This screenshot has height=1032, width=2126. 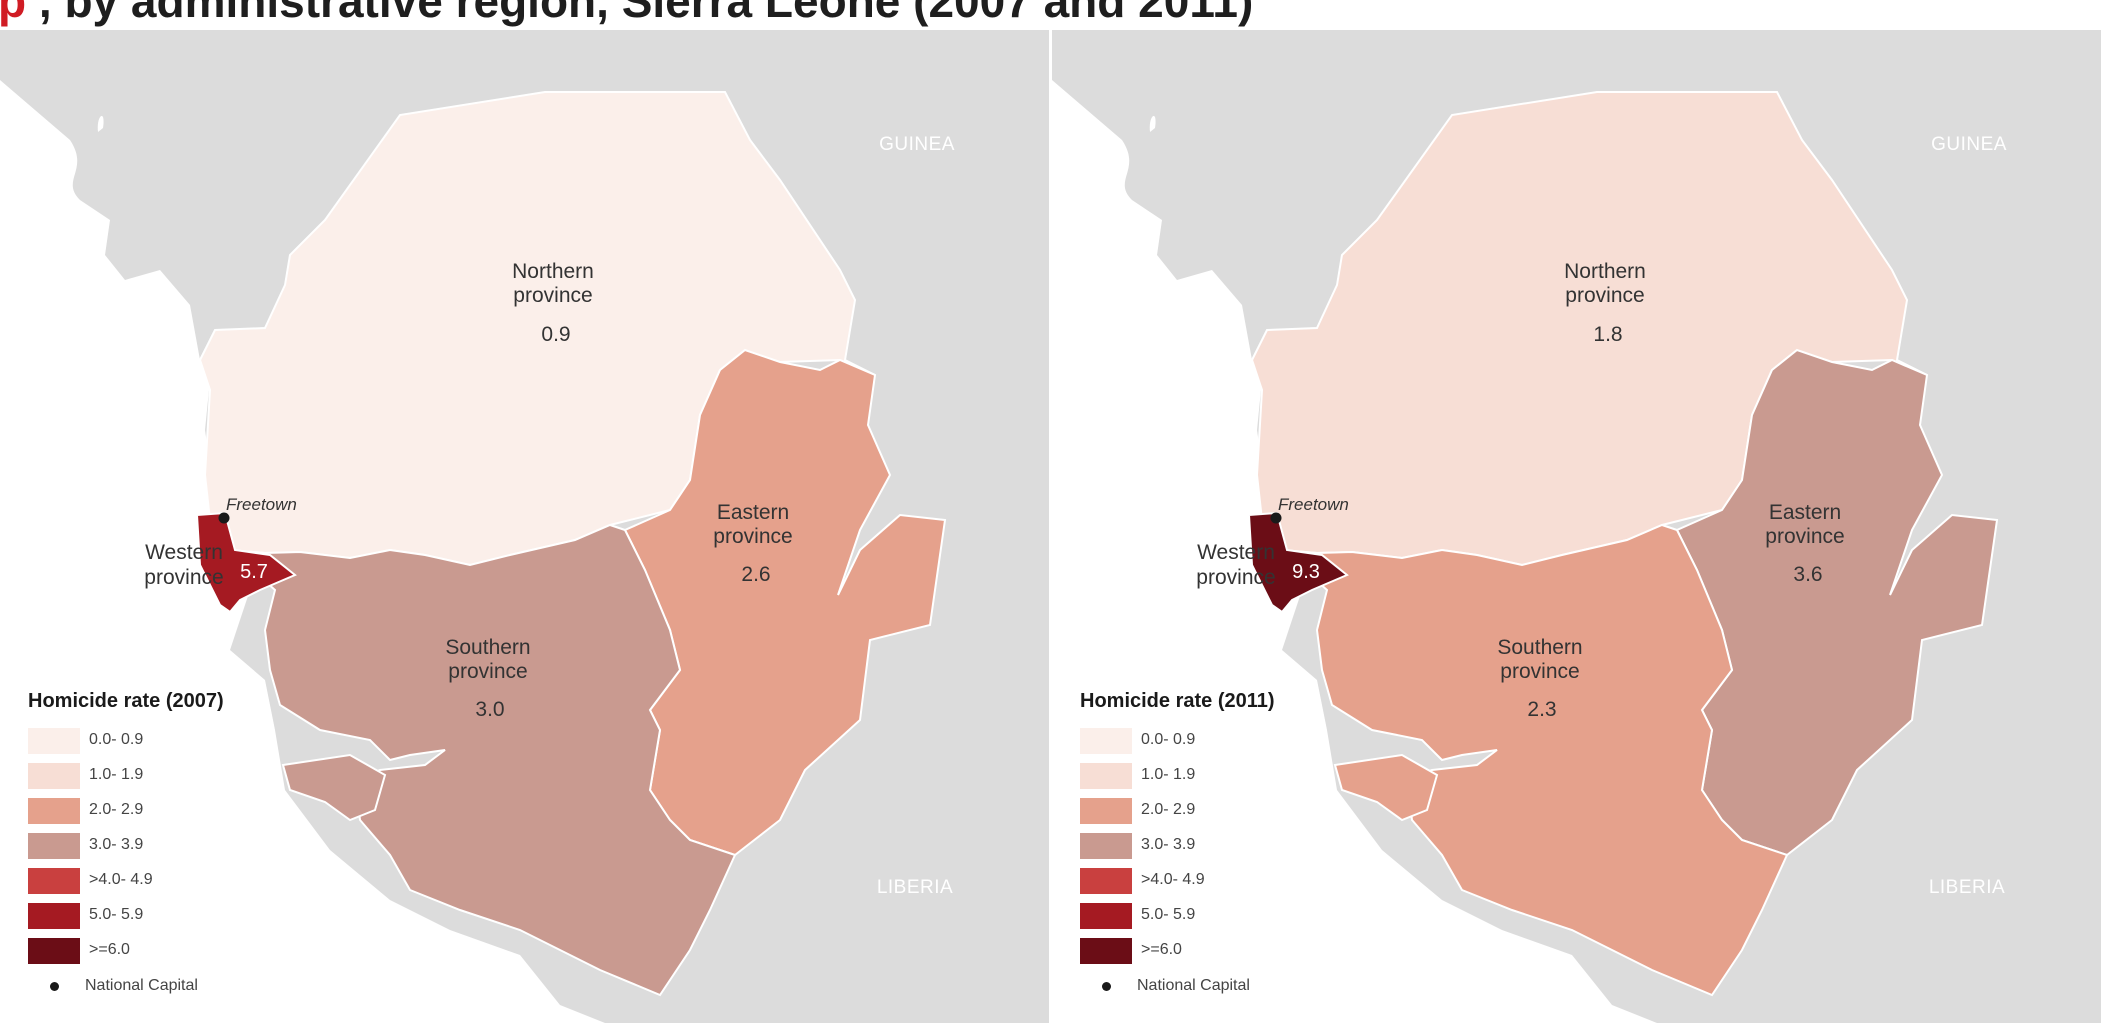 I want to click on eastern-value: 2.6, so click(x=755, y=574).